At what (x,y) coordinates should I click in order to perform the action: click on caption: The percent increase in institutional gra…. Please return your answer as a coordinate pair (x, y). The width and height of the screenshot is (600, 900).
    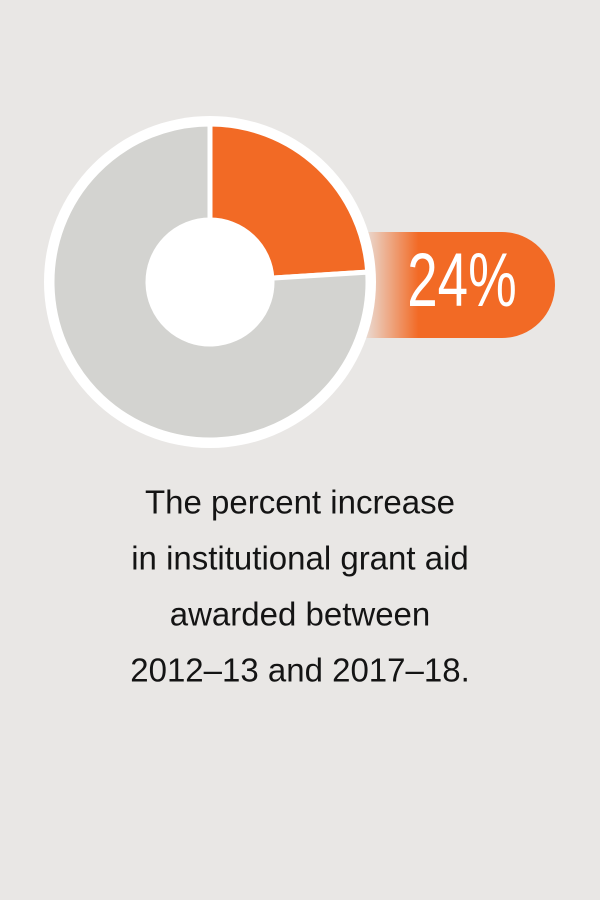
    Looking at the image, I should click on (300, 586).